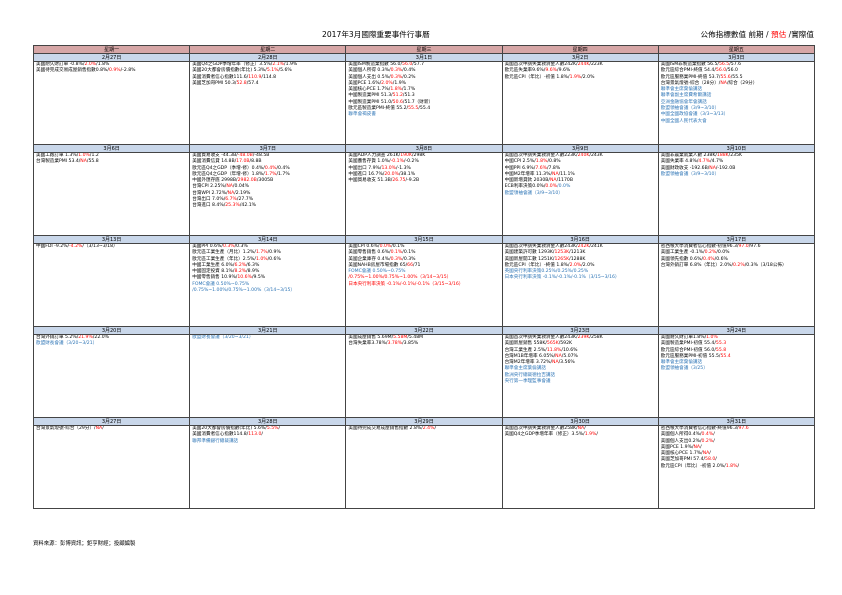  Describe the element at coordinates (228, 247) in the screenshot. I see `event-predicted-value: 0.3%` at that location.